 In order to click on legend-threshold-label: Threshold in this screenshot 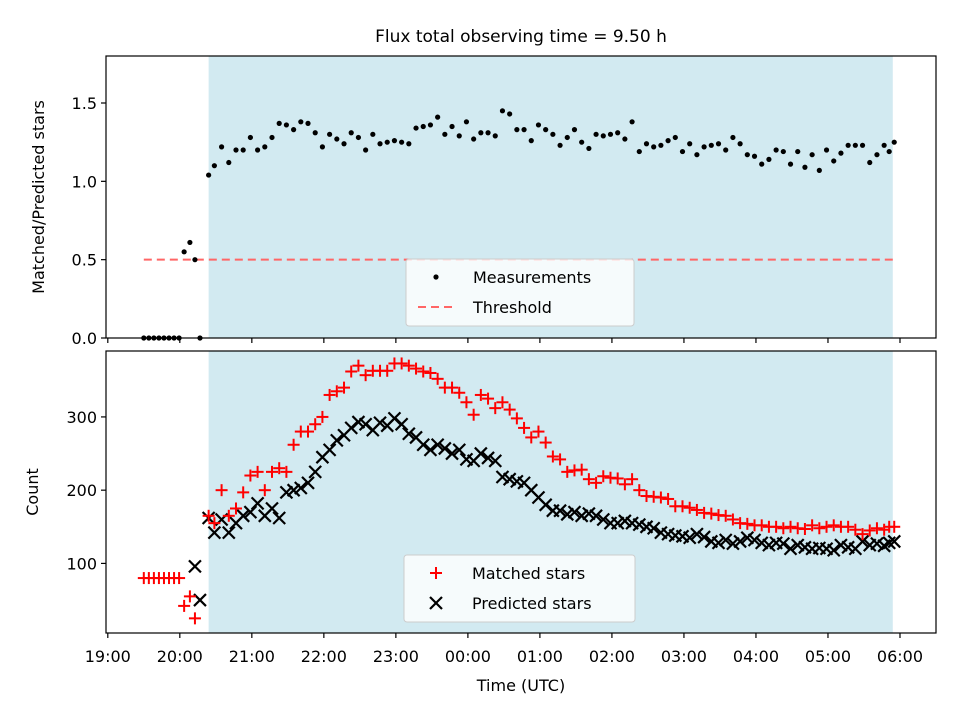, I will do `click(512, 307)`.